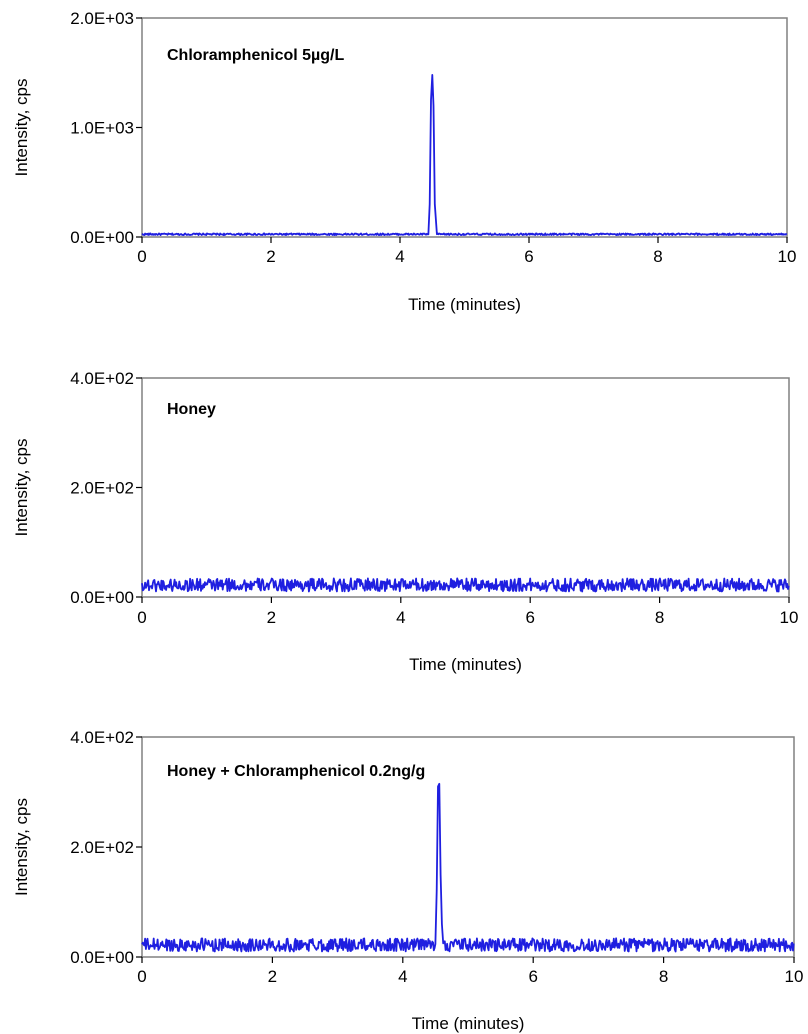 The image size is (808, 1034). What do you see at coordinates (102, 18) in the screenshot?
I see `y-tick-label: 2.0E+03` at bounding box center [102, 18].